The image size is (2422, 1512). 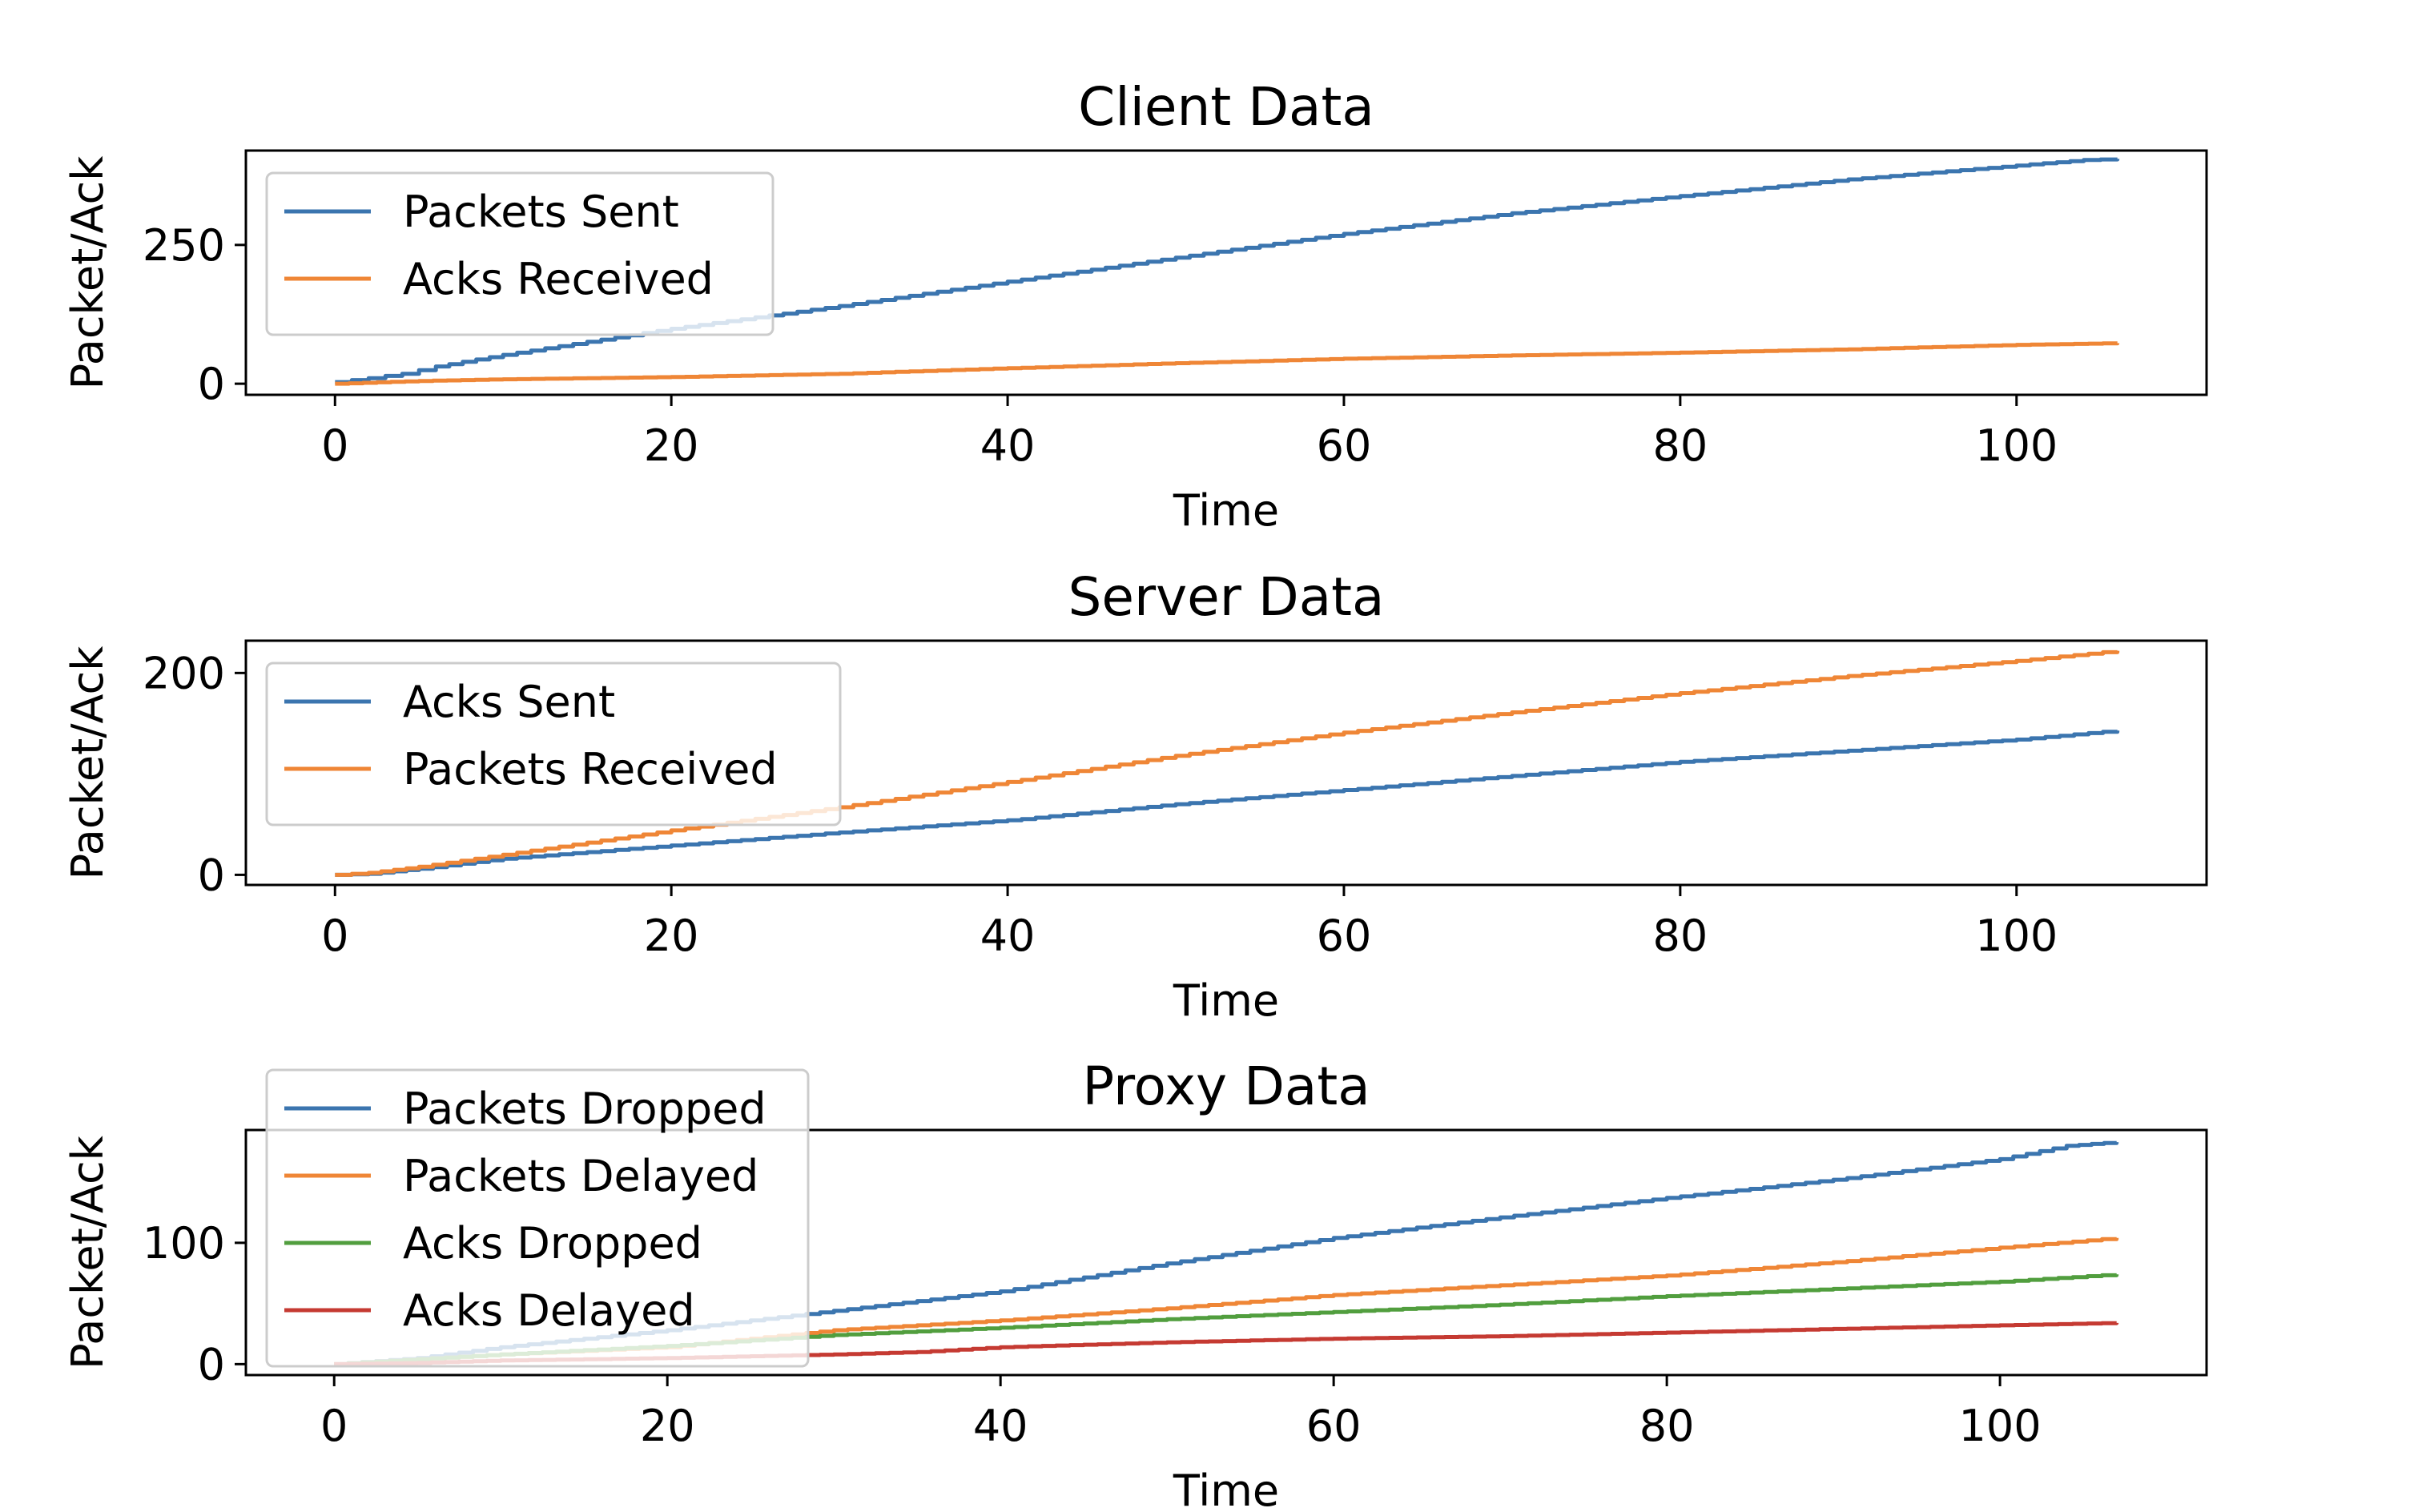 What do you see at coordinates (584, 1109) in the screenshot?
I see `legend-label: Packets Dropped` at bounding box center [584, 1109].